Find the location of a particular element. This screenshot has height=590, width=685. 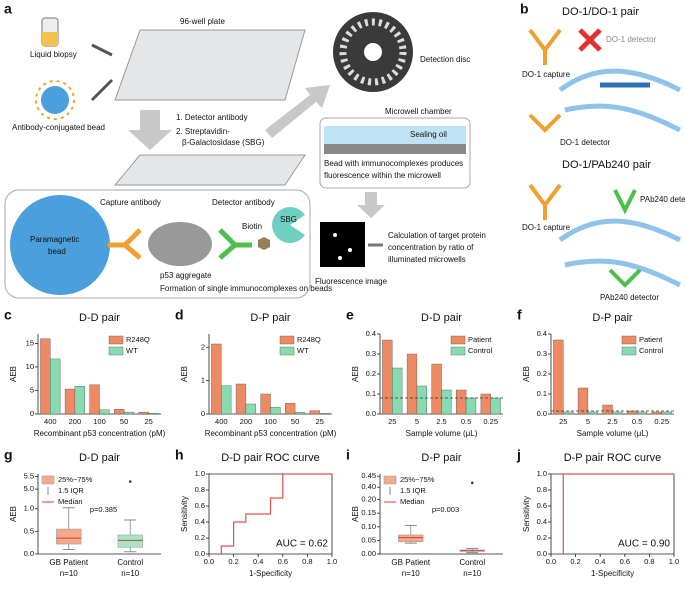

label: Liquid biopsy is located at coordinates (53, 54).